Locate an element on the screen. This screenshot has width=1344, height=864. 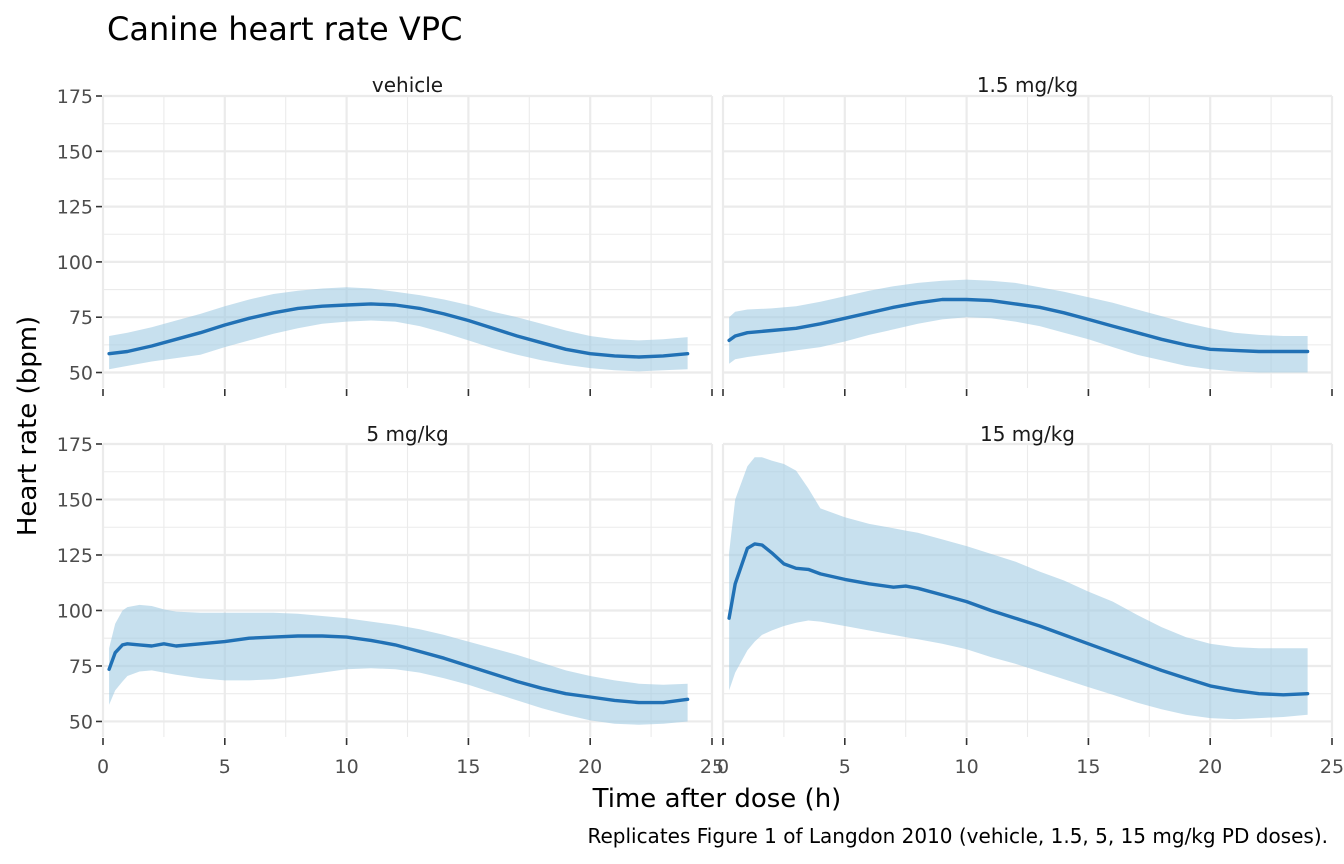
y-axis-title: Heart rate (bpm) is located at coordinates (28, 426).